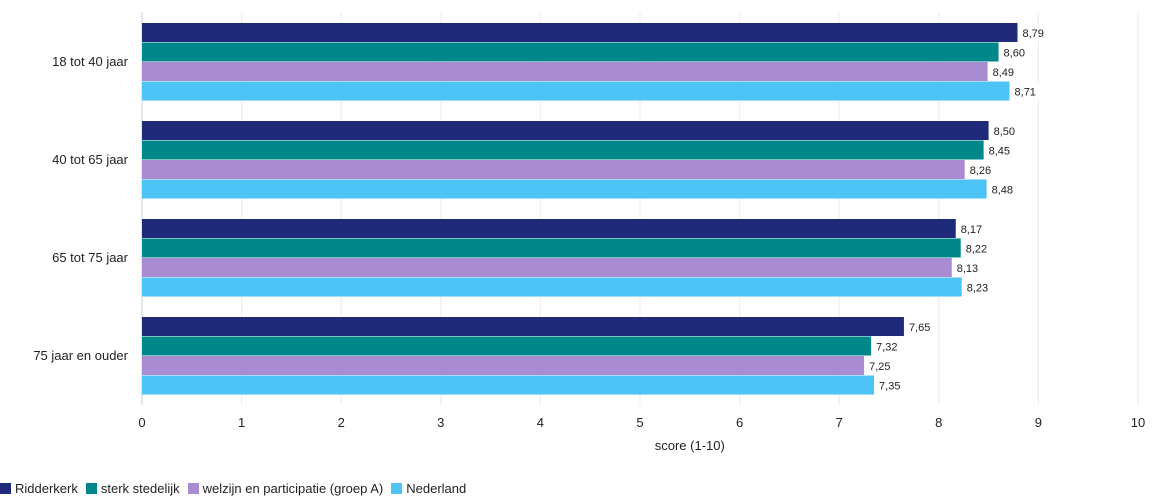  I want to click on data-label: 8,17, so click(971, 230).